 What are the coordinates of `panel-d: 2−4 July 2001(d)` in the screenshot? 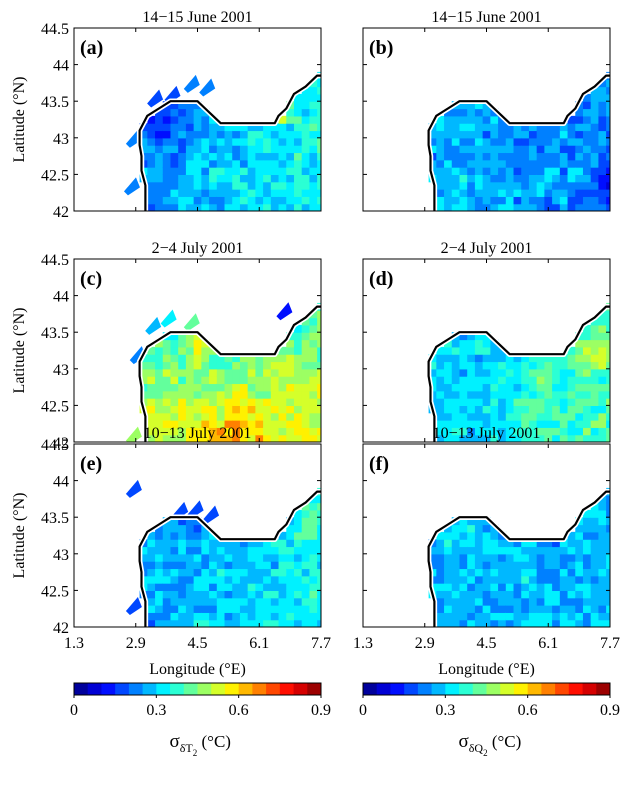 It's located at (486, 341).